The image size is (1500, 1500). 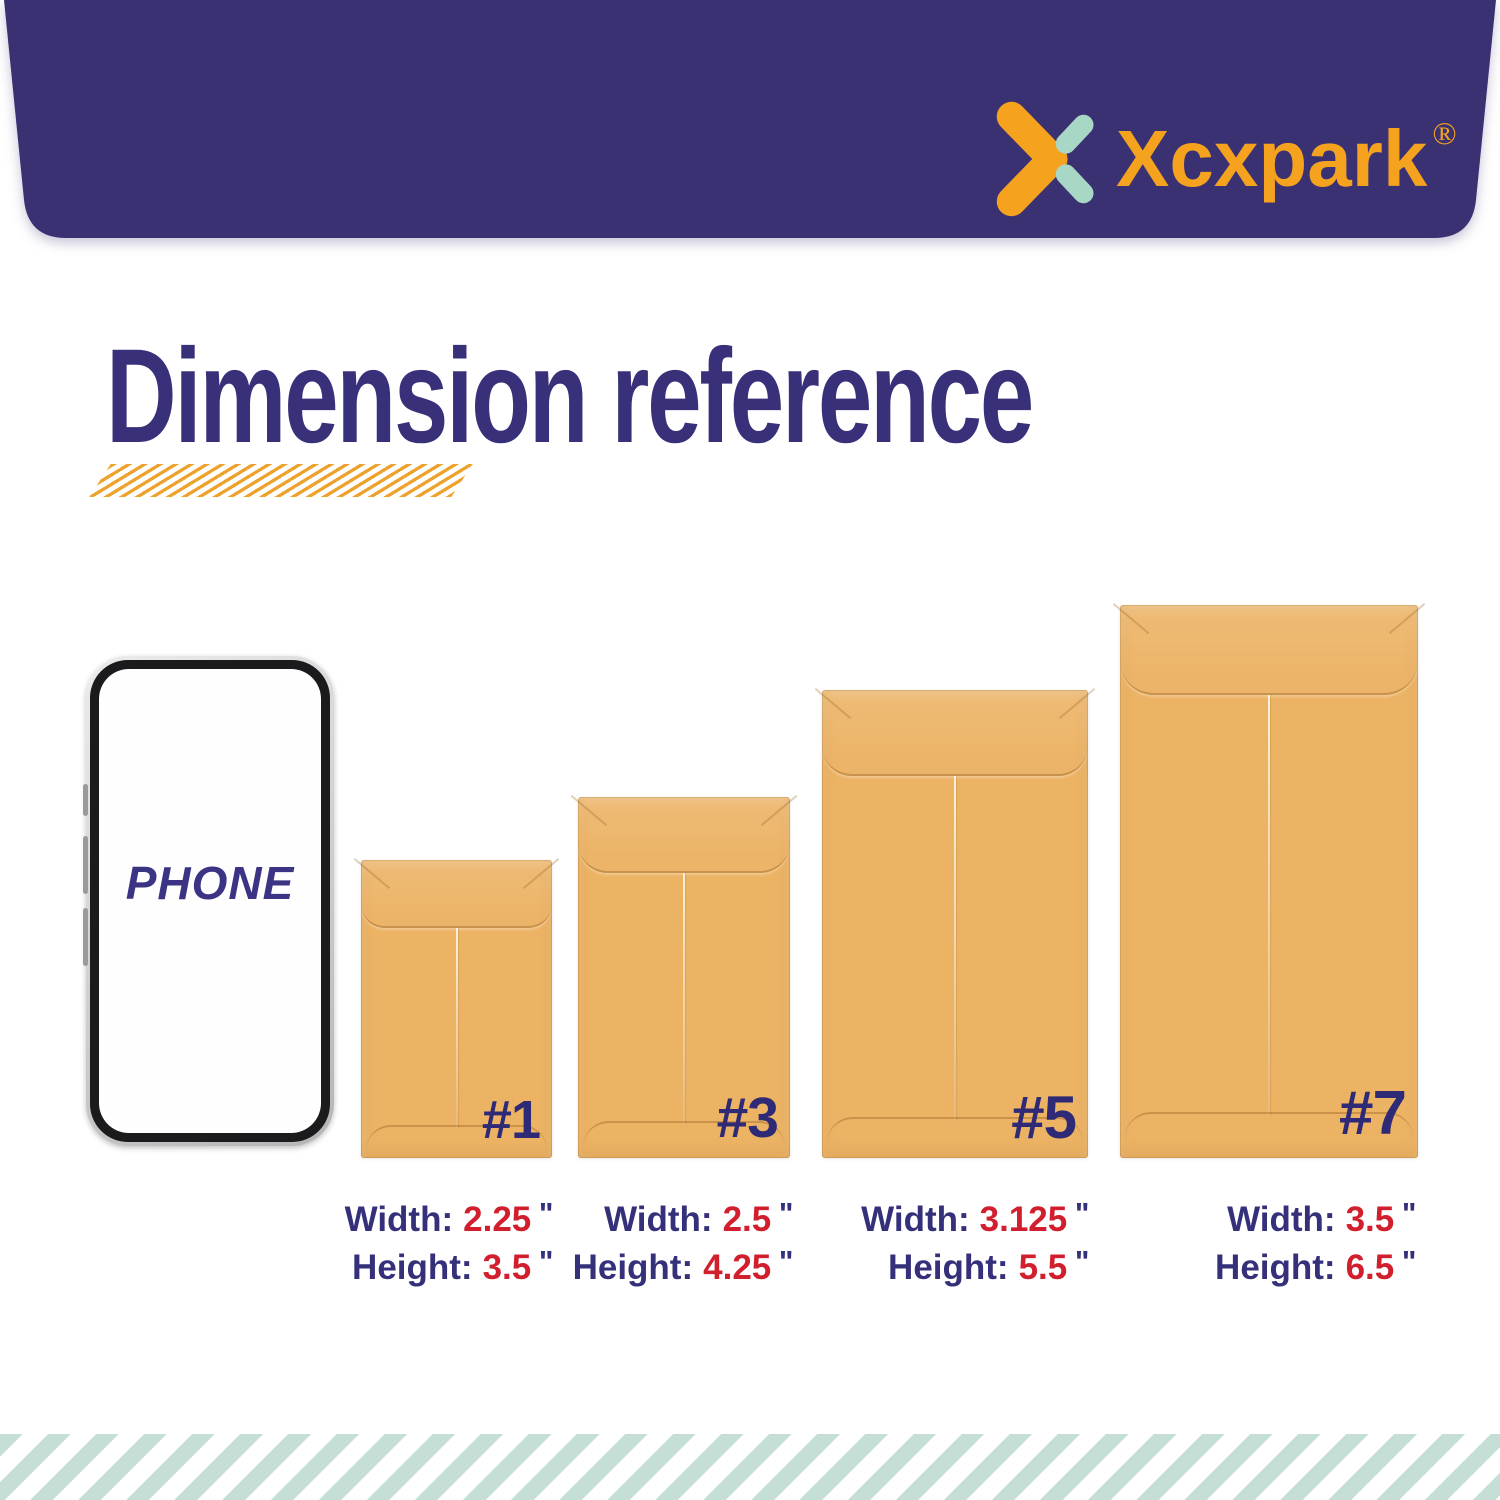 What do you see at coordinates (750, 1467) in the screenshot?
I see `bottom-accent-stripes` at bounding box center [750, 1467].